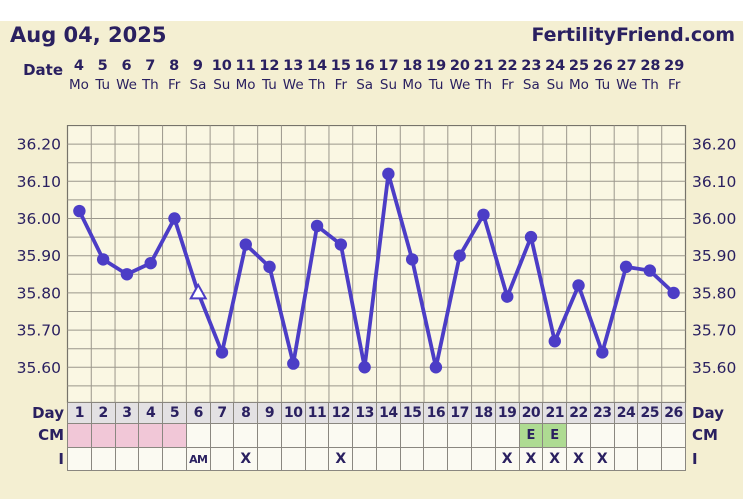 The image size is (743, 499). What do you see at coordinates (530, 413) in the screenshot?
I see `day-cell: 20` at bounding box center [530, 413].